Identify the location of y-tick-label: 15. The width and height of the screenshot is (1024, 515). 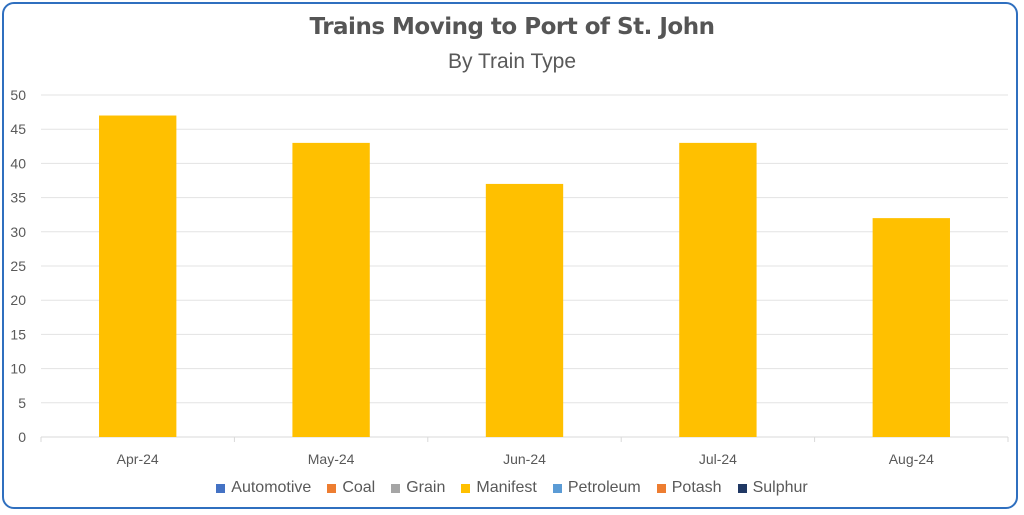
(18, 334).